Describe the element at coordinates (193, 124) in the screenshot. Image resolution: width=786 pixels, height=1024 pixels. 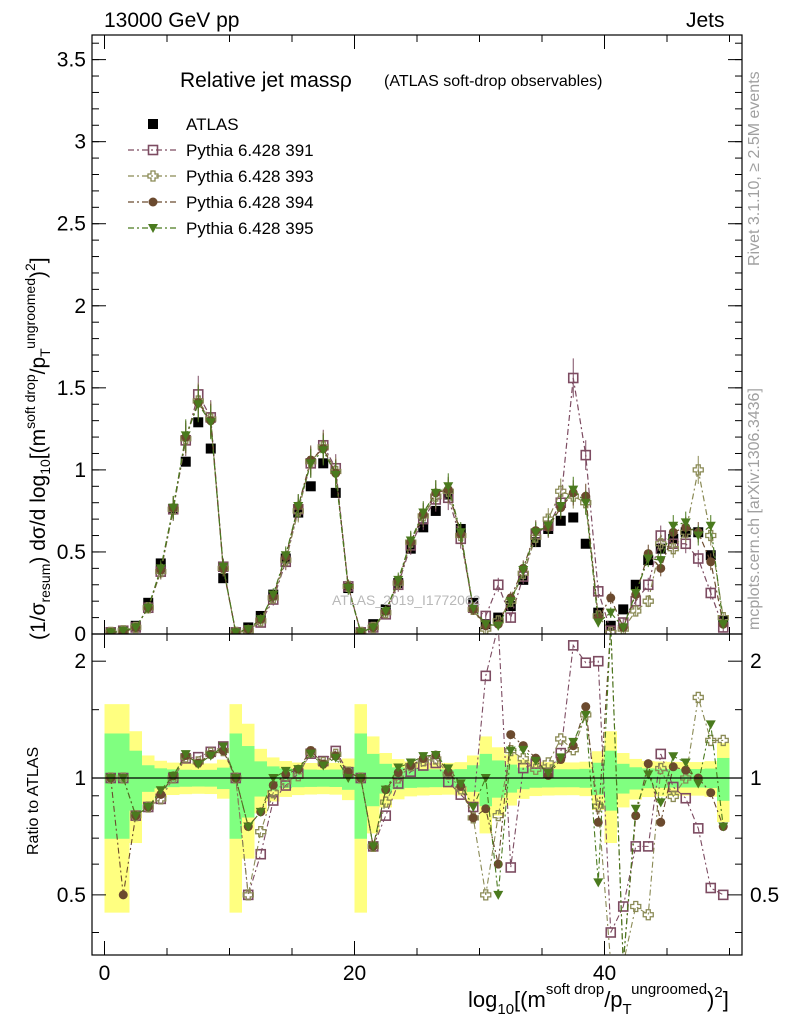
I see `legend-entry: ATLAS` at that location.